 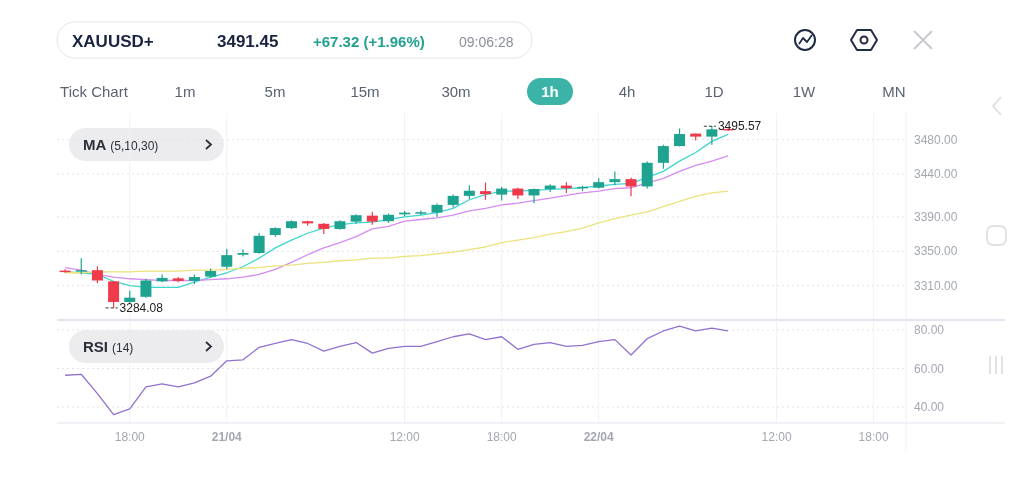 I want to click on y-tick-label: 3480.00, so click(x=936, y=139).